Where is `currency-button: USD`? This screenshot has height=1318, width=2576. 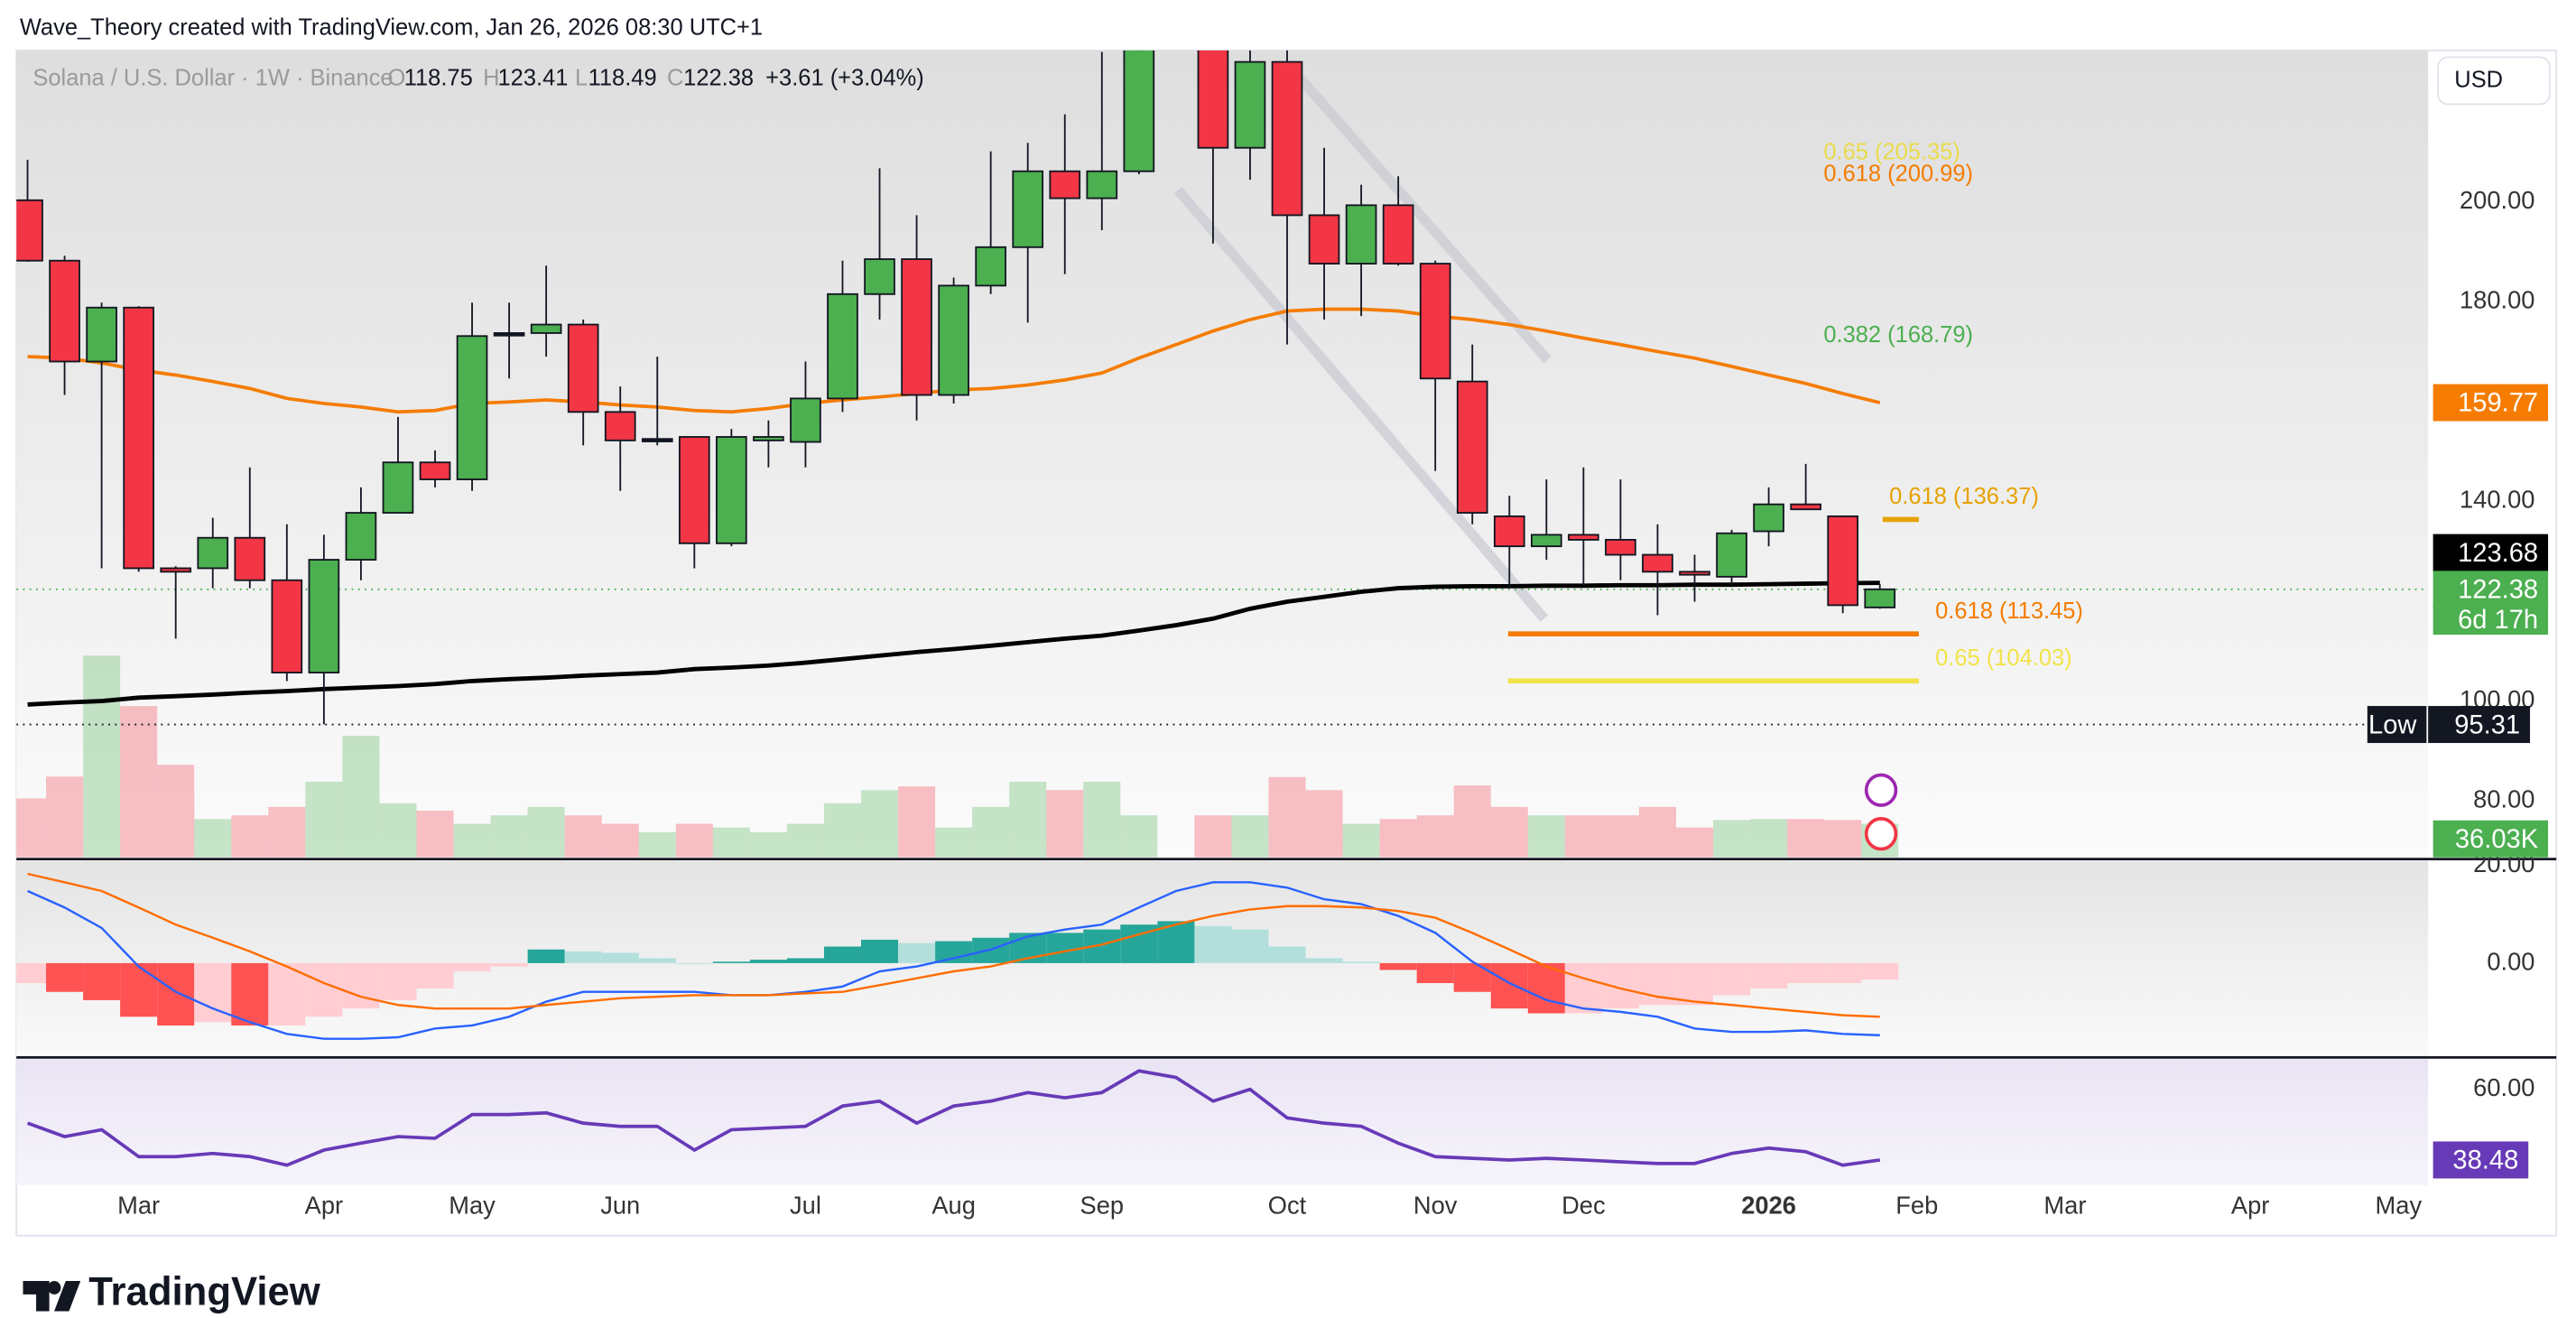 currency-button: USD is located at coordinates (2494, 81).